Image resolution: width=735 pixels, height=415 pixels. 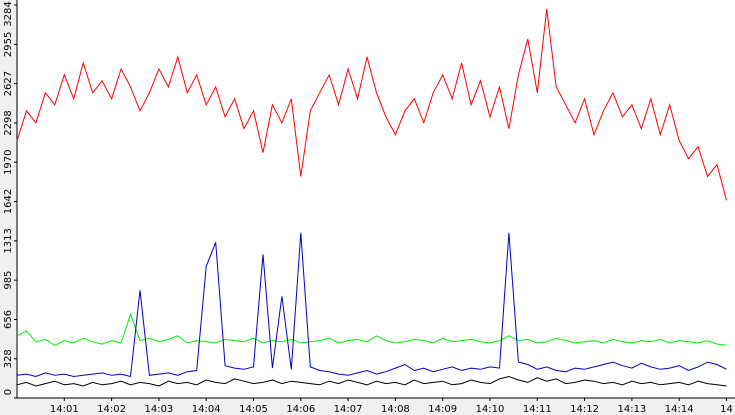 I want to click on x-tick-label: 14:08, so click(x=395, y=409).